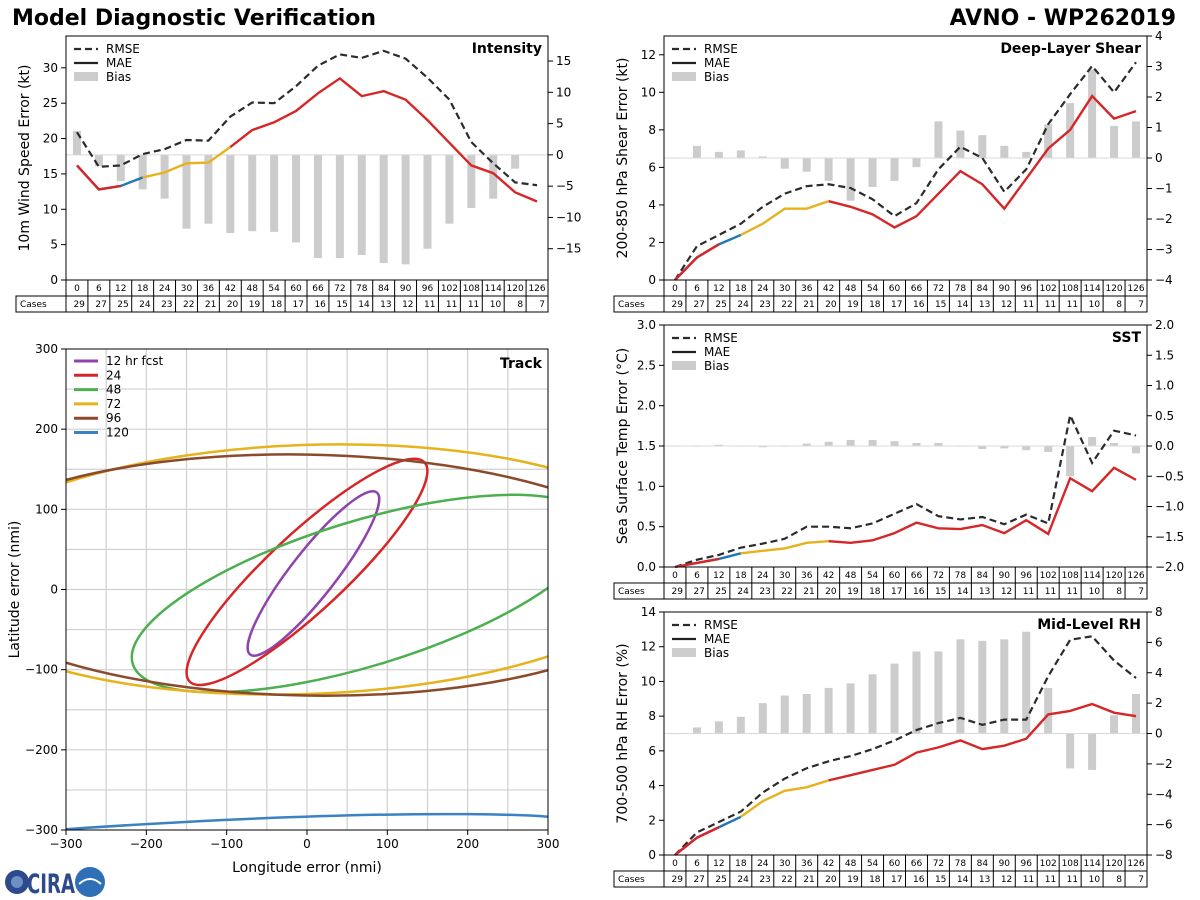 The height and width of the screenshot is (900, 1200). Describe the element at coordinates (896, 880) in the screenshot. I see `case-count: 17` at that location.